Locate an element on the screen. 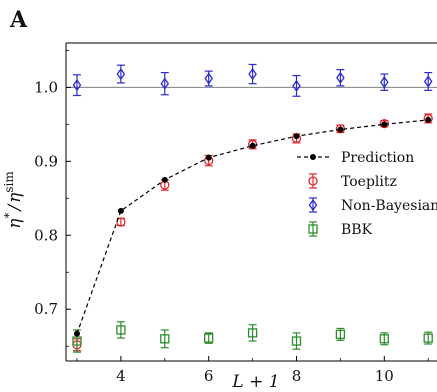 This screenshot has height=392, width=437. x-tick-label: 8 is located at coordinates (297, 376).